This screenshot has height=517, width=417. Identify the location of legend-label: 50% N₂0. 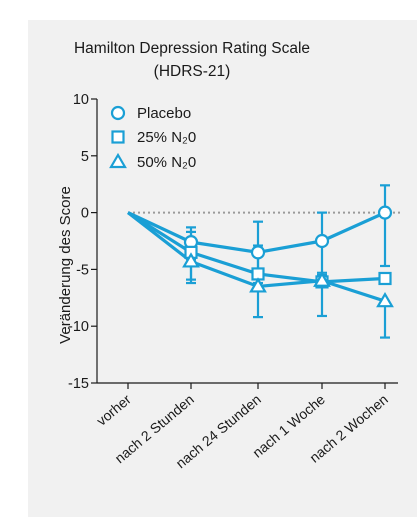
(166, 162).